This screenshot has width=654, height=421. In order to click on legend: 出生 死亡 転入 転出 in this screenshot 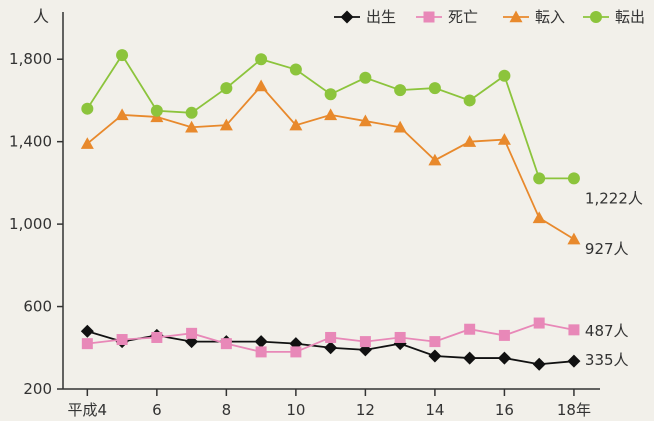, I will do `click(489, 17)`.